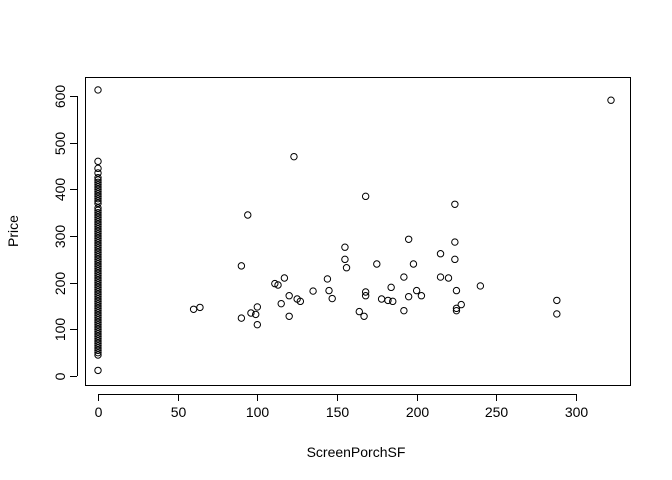 The height and width of the screenshot is (480, 672). What do you see at coordinates (13, 231) in the screenshot?
I see `y-axis-label: Price` at bounding box center [13, 231].